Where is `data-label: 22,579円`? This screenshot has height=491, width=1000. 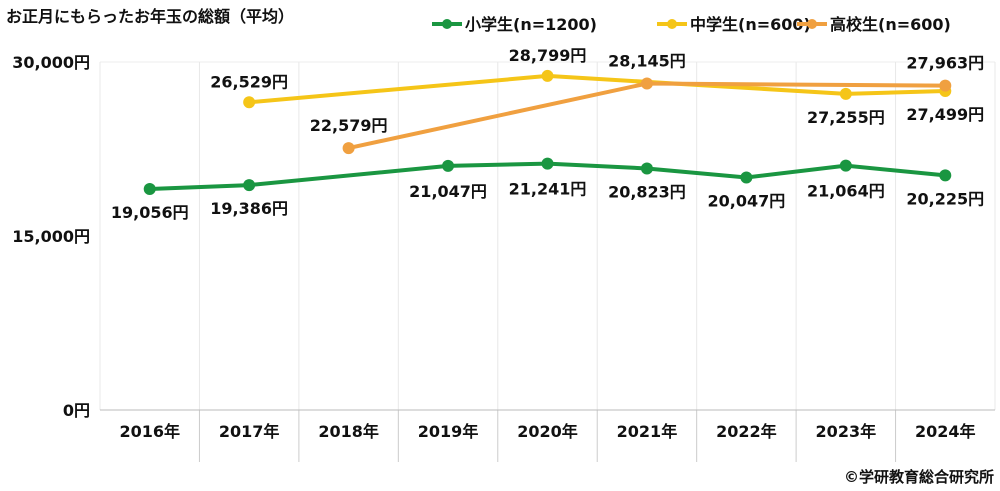
data-label: 22,579円 is located at coordinates (349, 125).